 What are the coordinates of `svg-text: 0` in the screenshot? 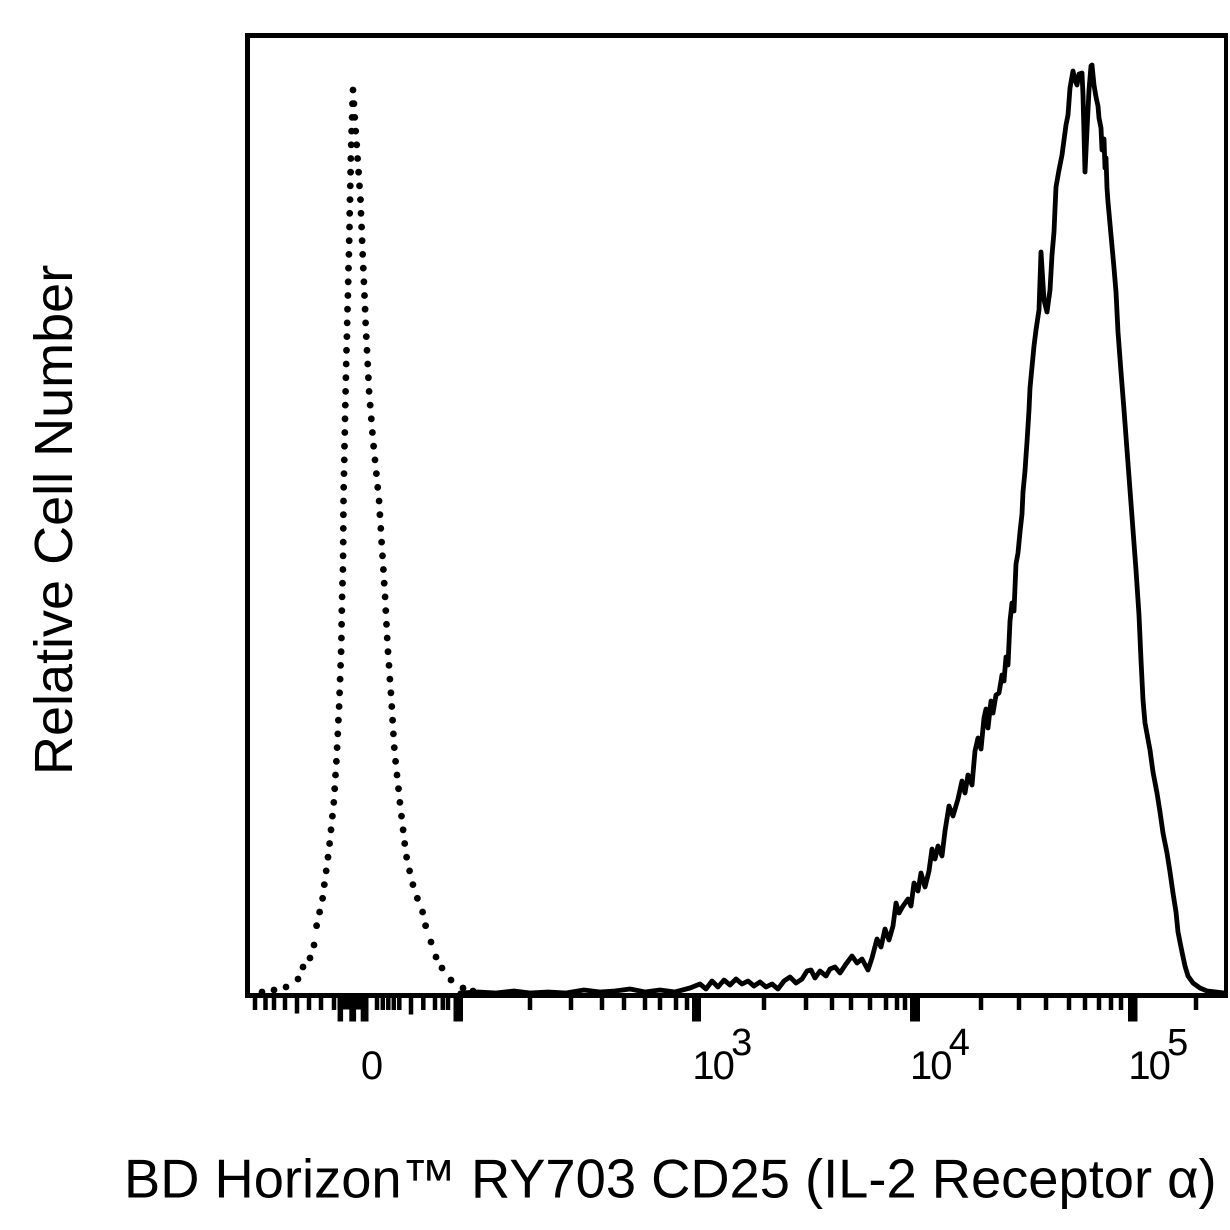 It's located at (372, 1066).